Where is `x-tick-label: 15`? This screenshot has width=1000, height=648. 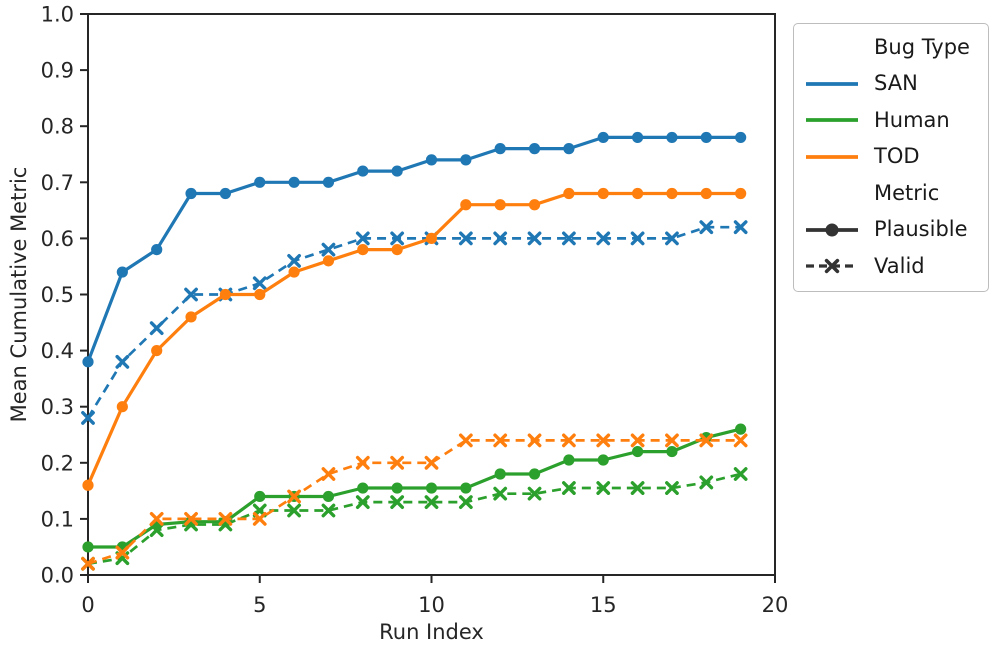
x-tick-label: 15 is located at coordinates (603, 605).